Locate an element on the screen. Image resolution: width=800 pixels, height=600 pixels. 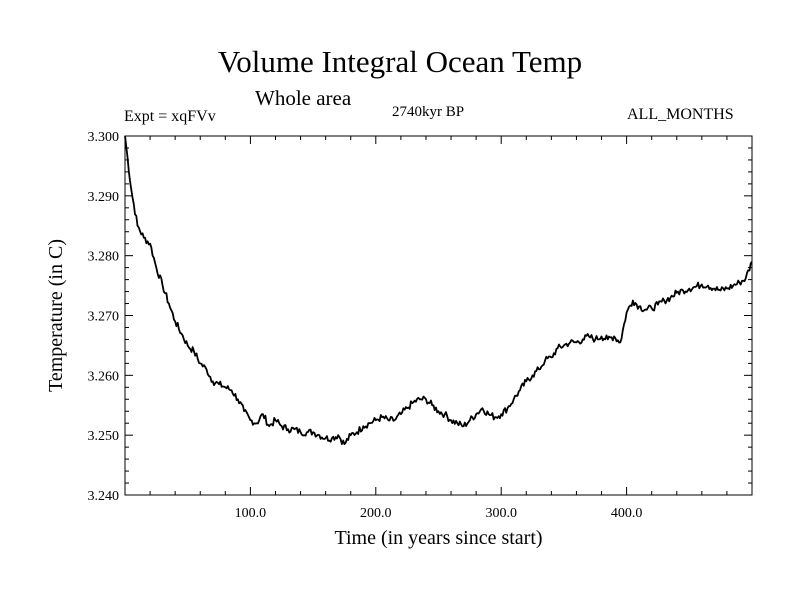
y-tick-label: 3.290 is located at coordinates (104, 197).